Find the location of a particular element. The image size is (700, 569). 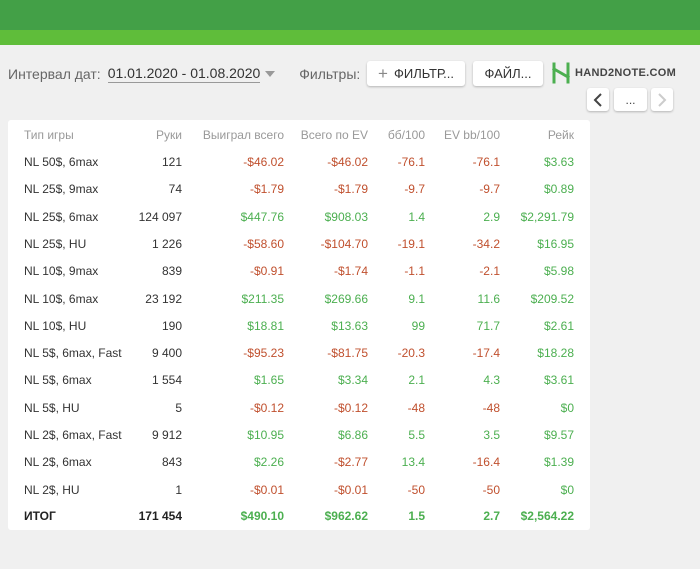

cell-ev-bb100: 4.3 is located at coordinates (491, 380).